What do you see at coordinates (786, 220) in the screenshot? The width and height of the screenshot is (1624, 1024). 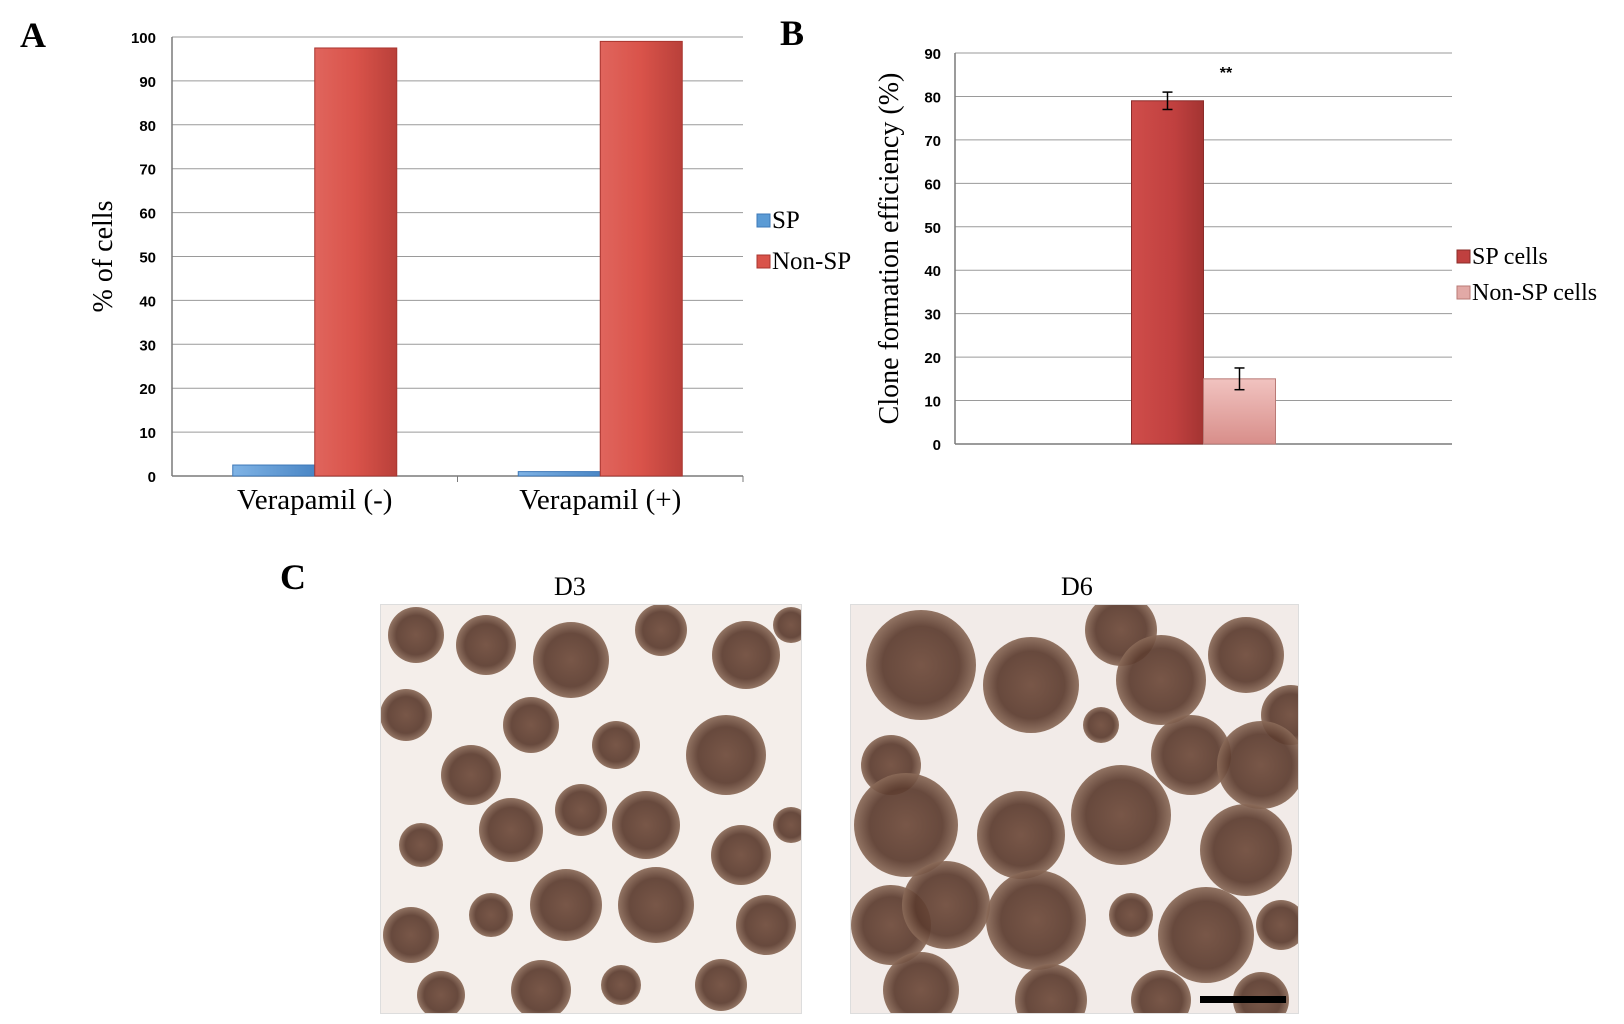 I see `legend-label-sp: SP` at bounding box center [786, 220].